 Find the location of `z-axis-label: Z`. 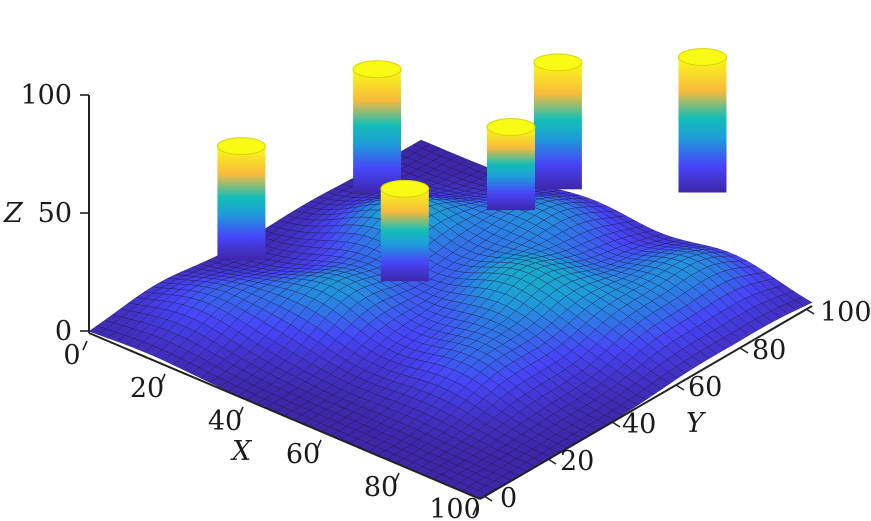

z-axis-label: Z is located at coordinates (13, 213).